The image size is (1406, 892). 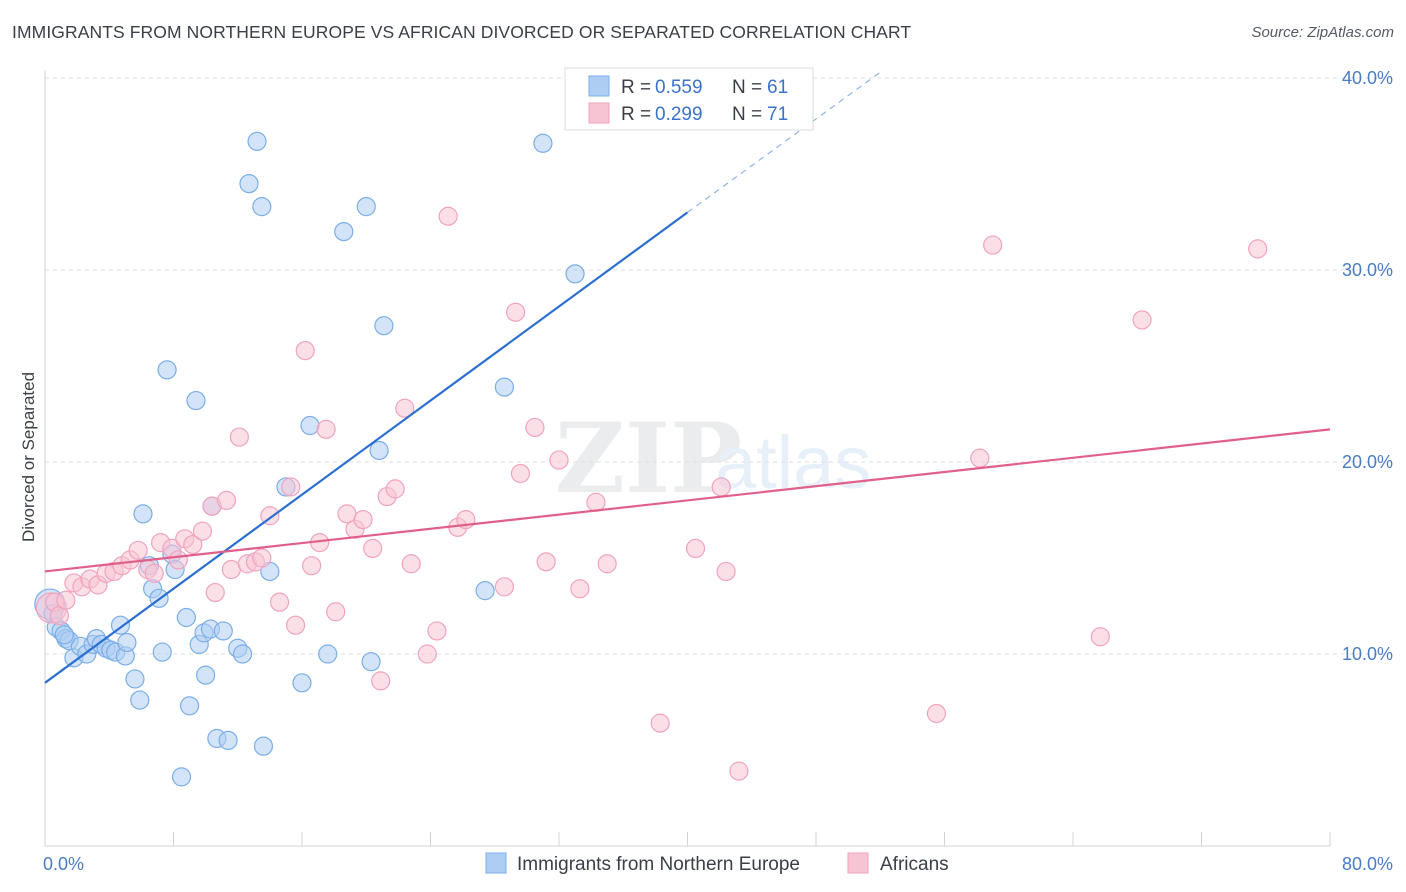 I want to click on legend-swatch-blue, so click(x=599, y=86).